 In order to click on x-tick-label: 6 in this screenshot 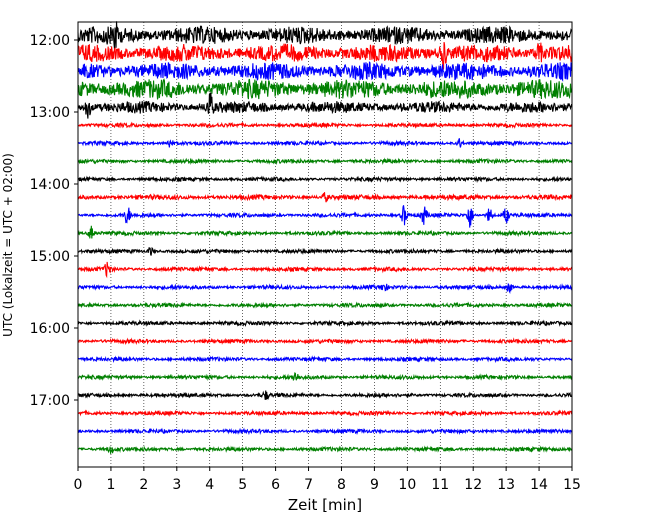, I will do `click(275, 485)`.